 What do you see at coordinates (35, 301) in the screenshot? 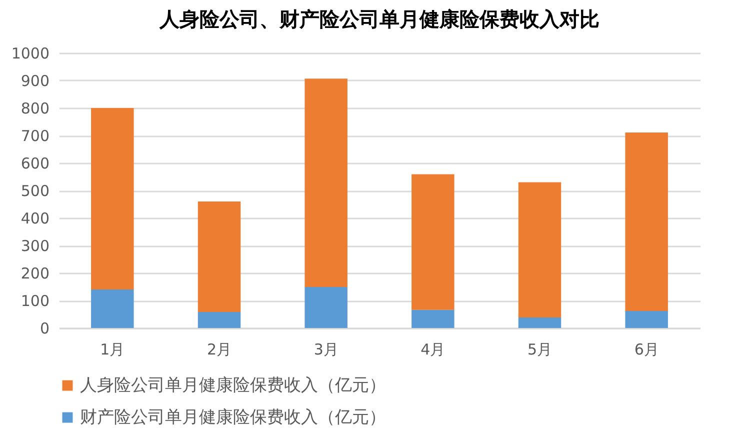
I see `y-tick-label: 100` at bounding box center [35, 301].